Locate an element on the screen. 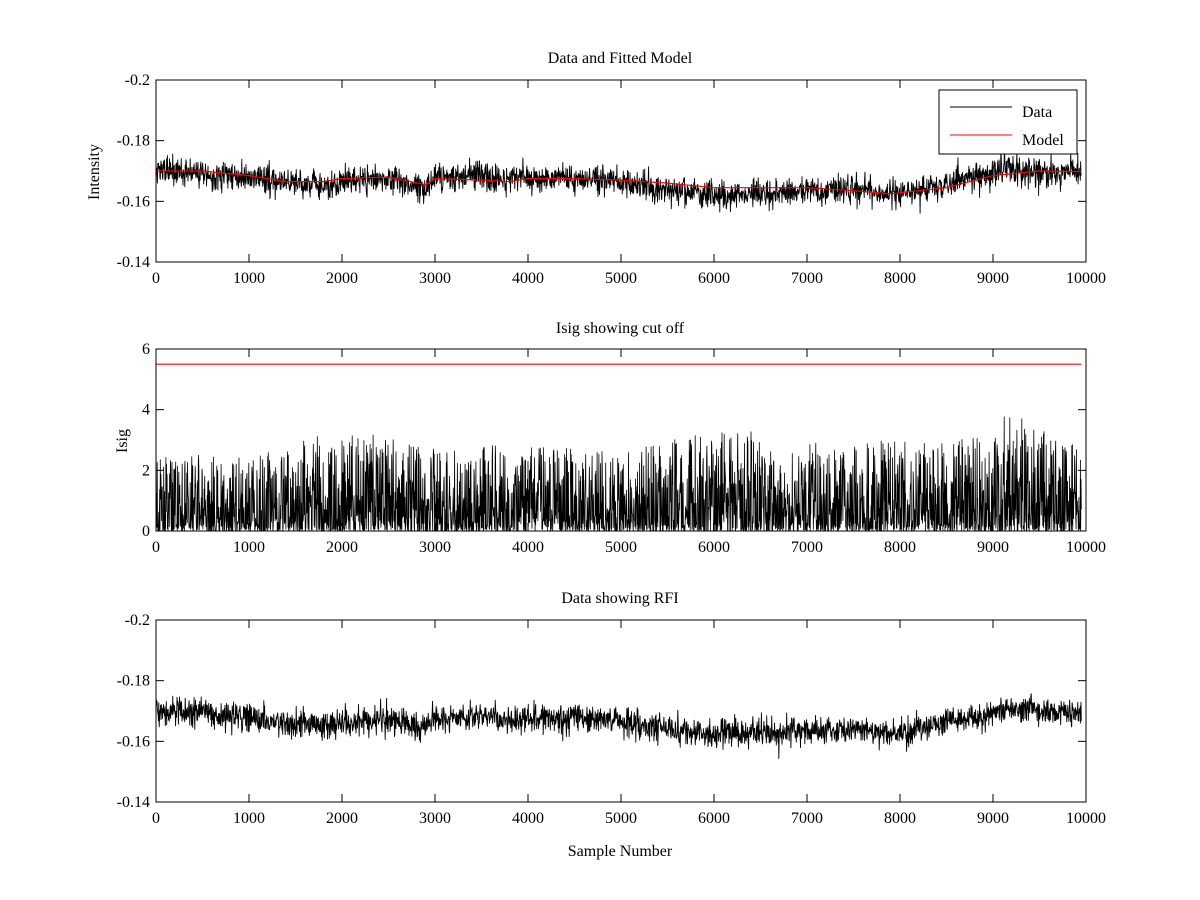 Image resolution: width=1200 pixels, height=900 pixels. panel-3-title: Data showing RFI is located at coordinates (619, 598).